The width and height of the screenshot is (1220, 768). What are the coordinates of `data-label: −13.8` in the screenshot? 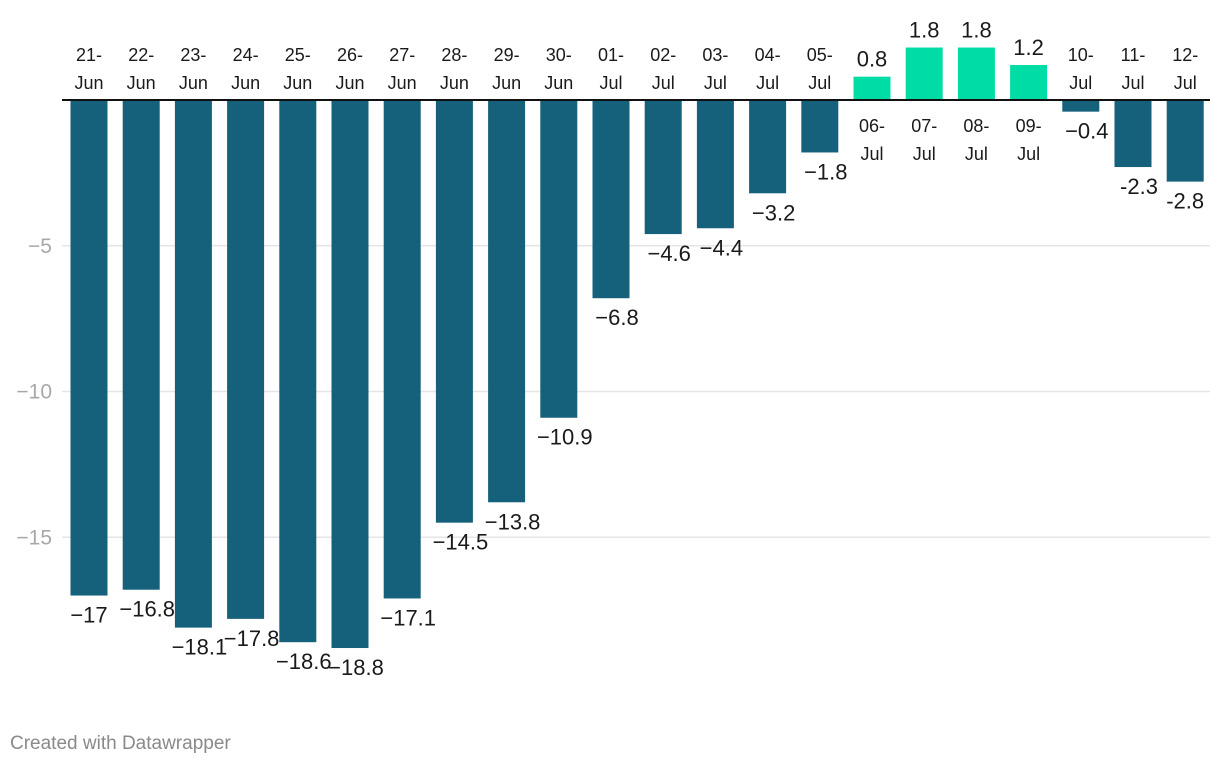 It's located at (513, 521).